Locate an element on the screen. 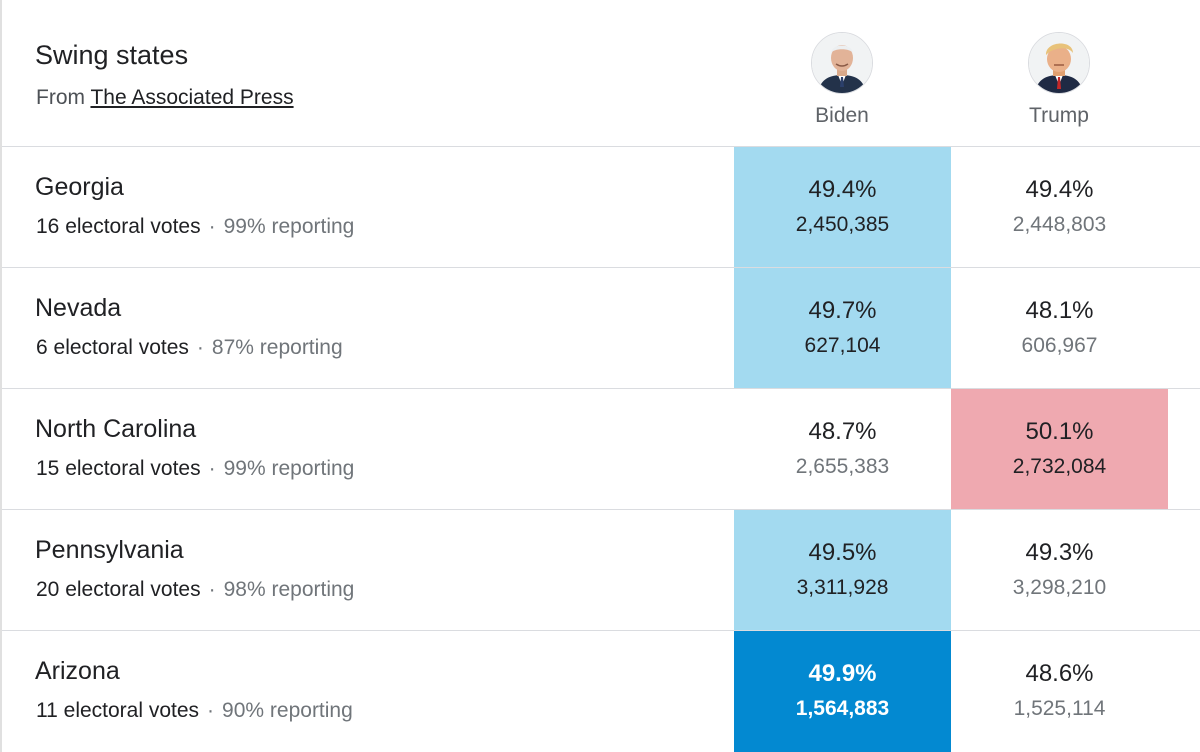 Image resolution: width=1200 pixels, height=752 pixels. vote-count: 1,564,883 is located at coordinates (842, 708).